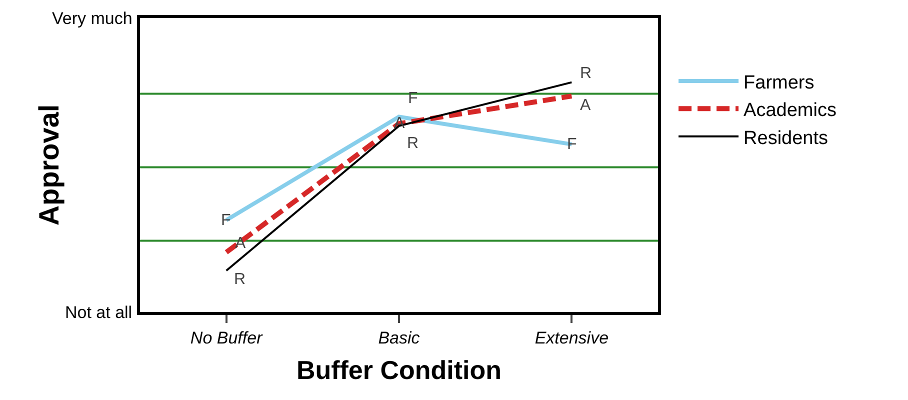  Describe the element at coordinates (571, 338) in the screenshot. I see `x-tick-label: Extensive` at that location.